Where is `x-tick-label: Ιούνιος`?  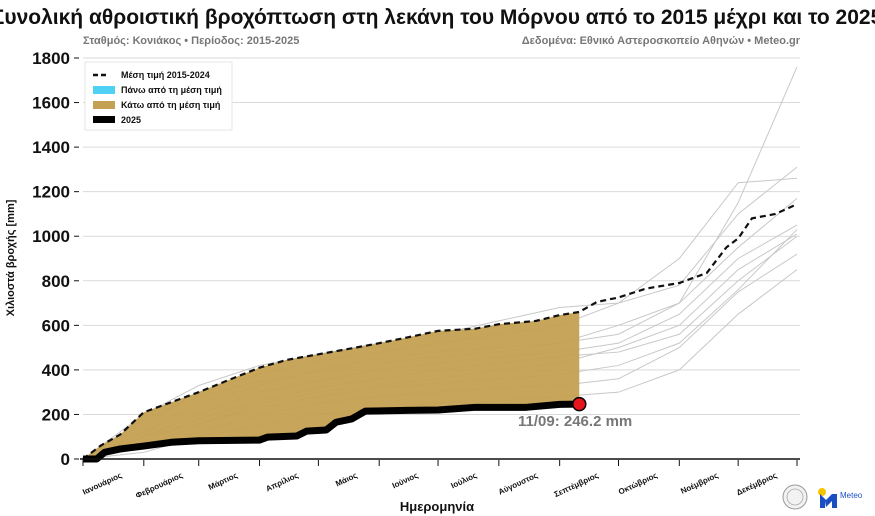 x-tick-label: Ιούνιος is located at coordinates (405, 481).